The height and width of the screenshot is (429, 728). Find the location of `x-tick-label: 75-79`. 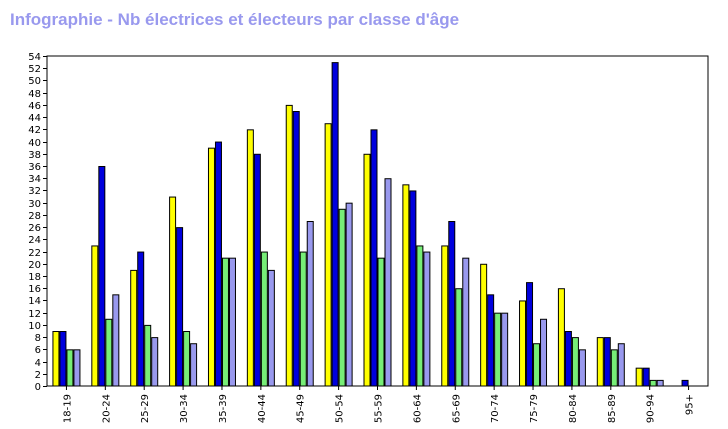

x-tick-label: 75-79 is located at coordinates (534, 408).